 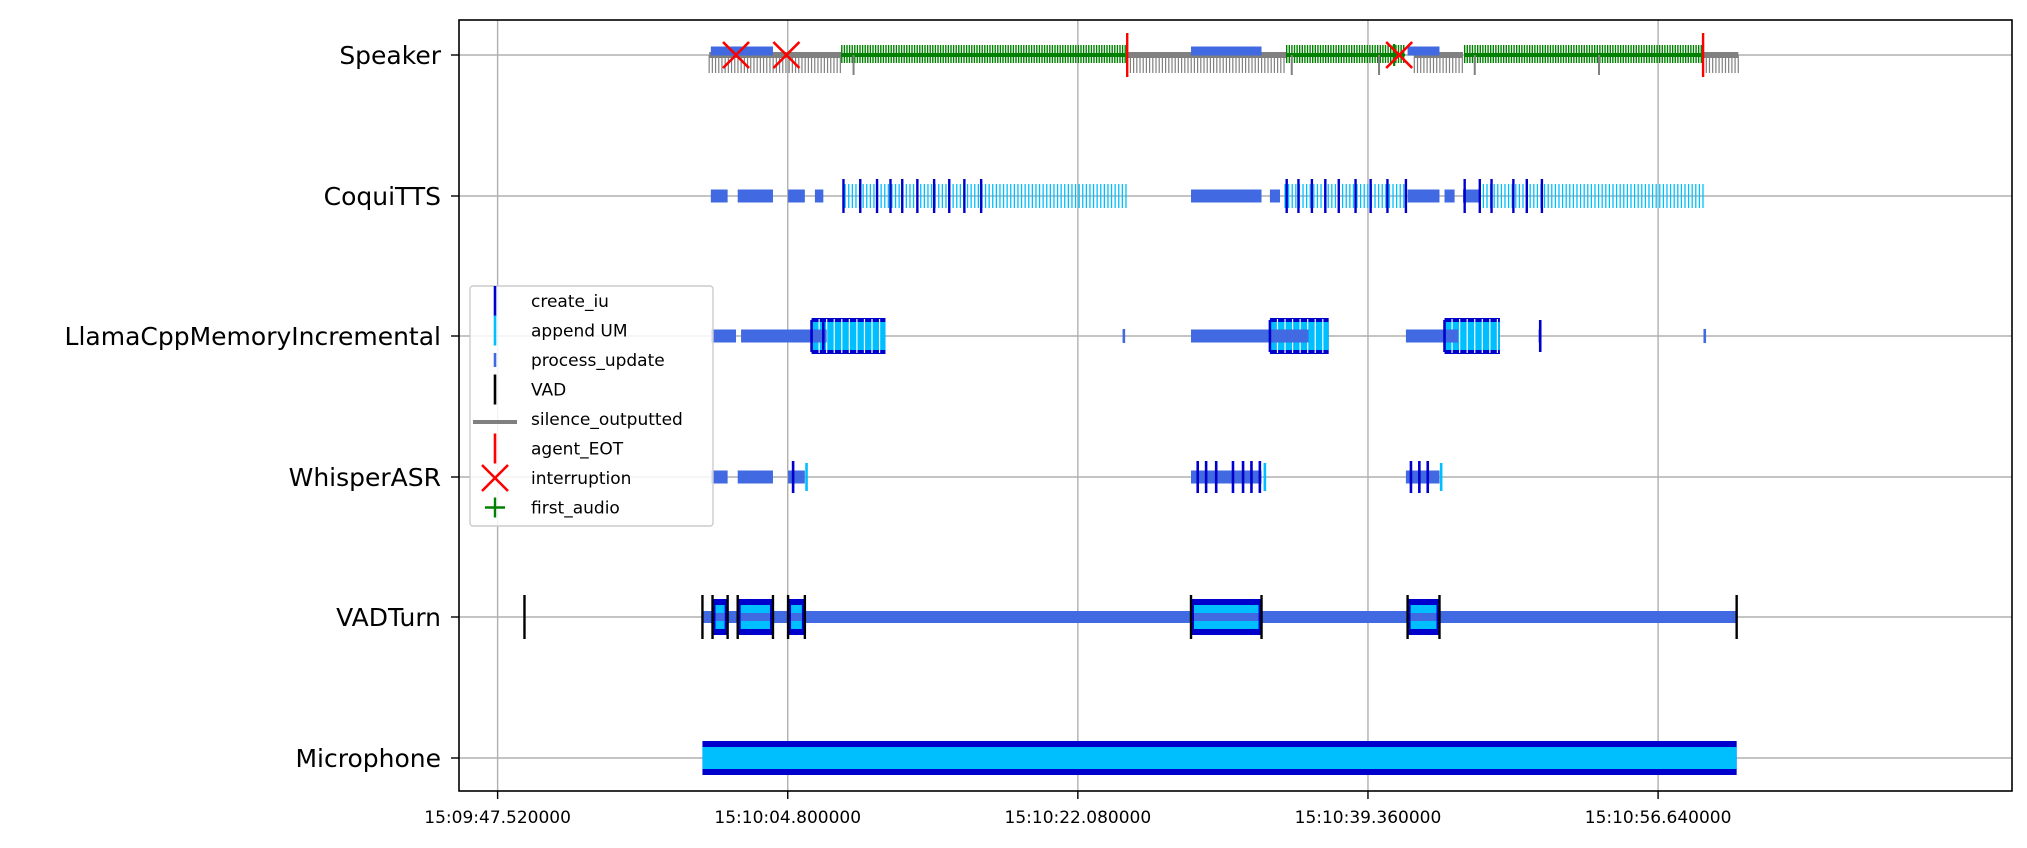 What do you see at coordinates (570, 302) in the screenshot?
I see `legend-label: create_iu` at bounding box center [570, 302].